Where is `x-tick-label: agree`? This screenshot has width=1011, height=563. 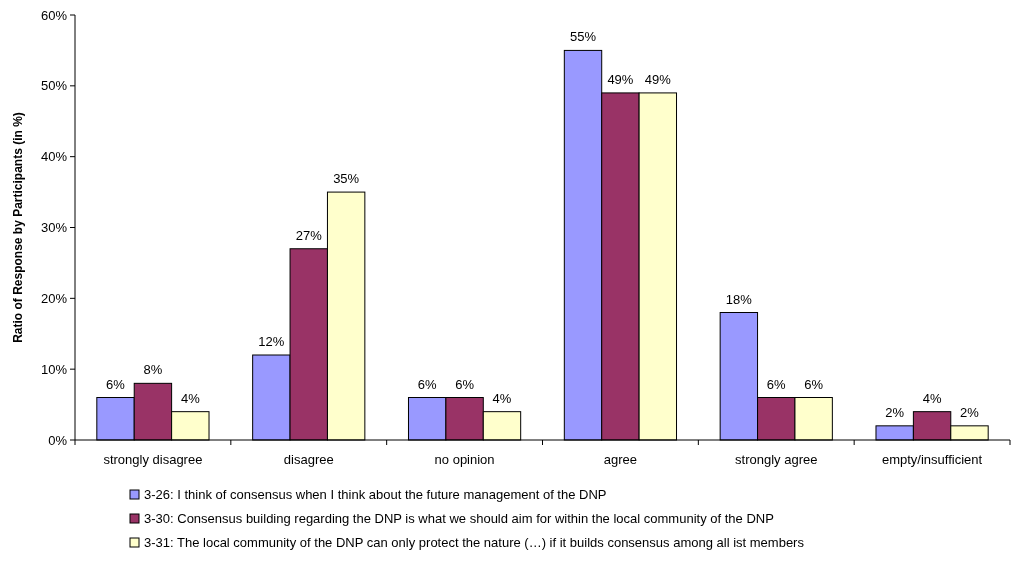
x-tick-label: agree is located at coordinates (620, 459).